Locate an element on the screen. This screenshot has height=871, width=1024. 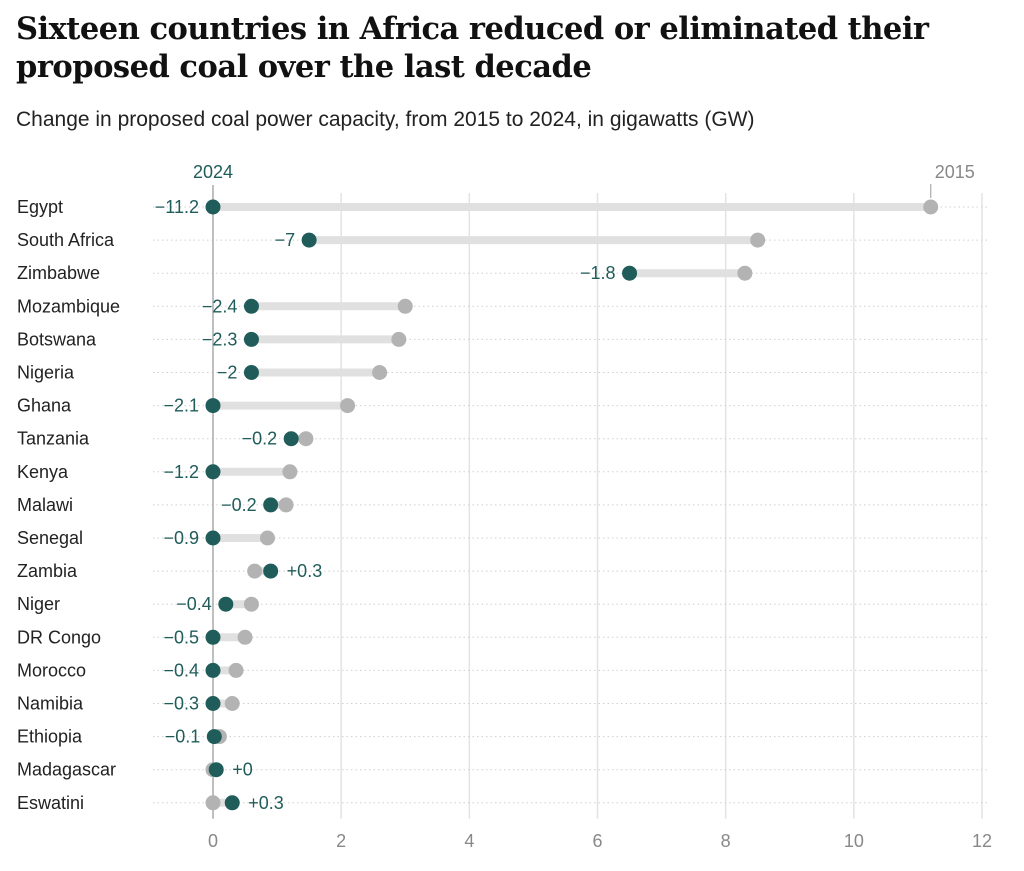
country-label: Egypt is located at coordinates (40, 207).